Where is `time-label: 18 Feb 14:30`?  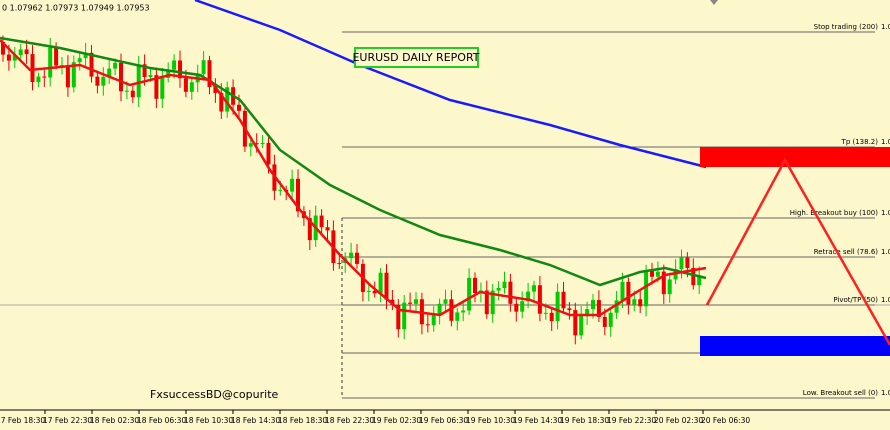
time-label: 18 Feb 14:30 is located at coordinates (255, 420).